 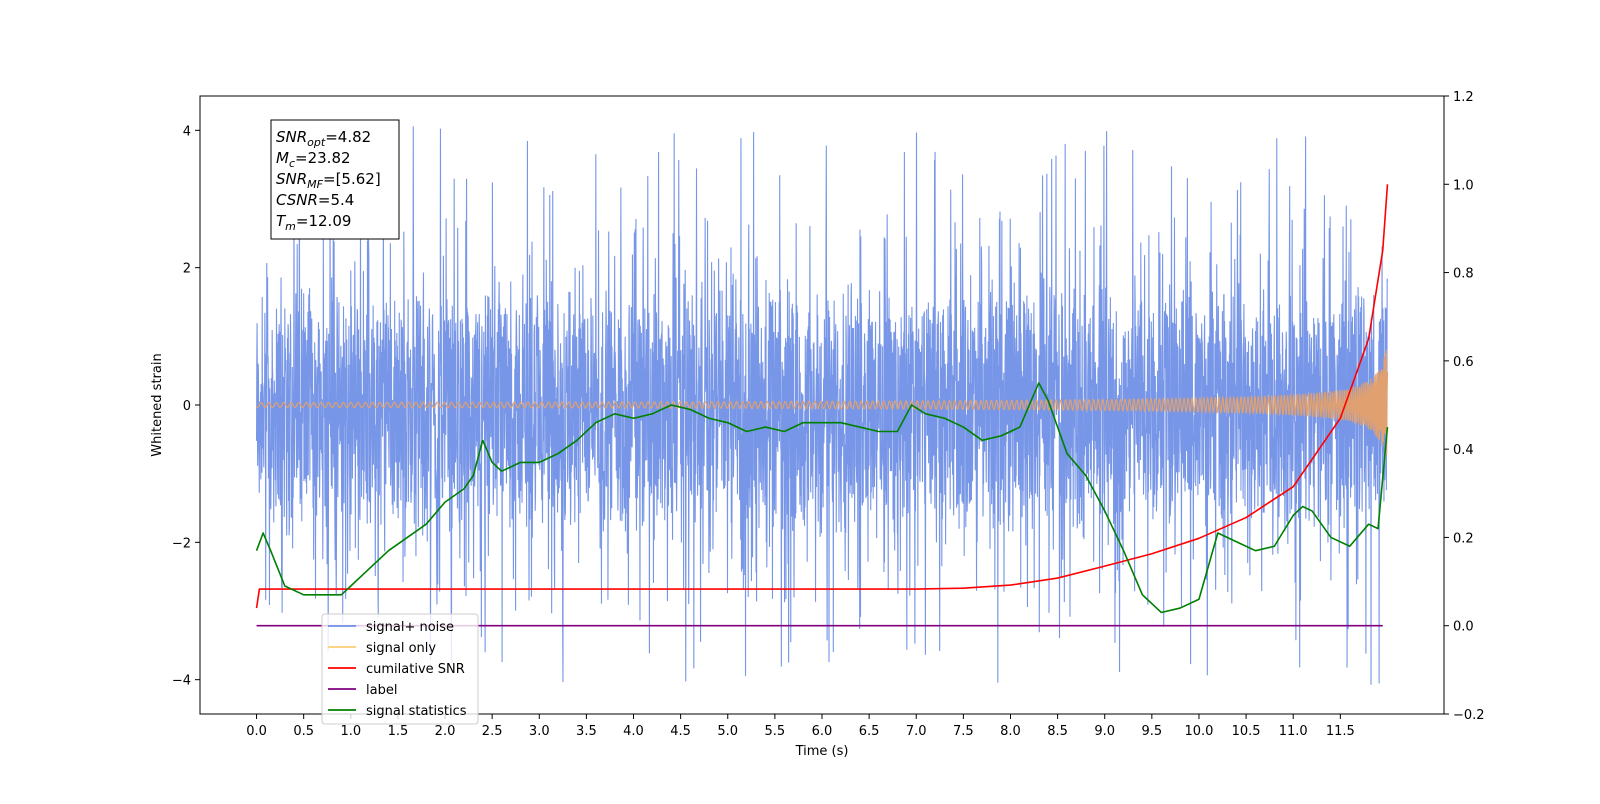 What do you see at coordinates (680, 731) in the screenshot?
I see `x-tick-label: 4.5` at bounding box center [680, 731].